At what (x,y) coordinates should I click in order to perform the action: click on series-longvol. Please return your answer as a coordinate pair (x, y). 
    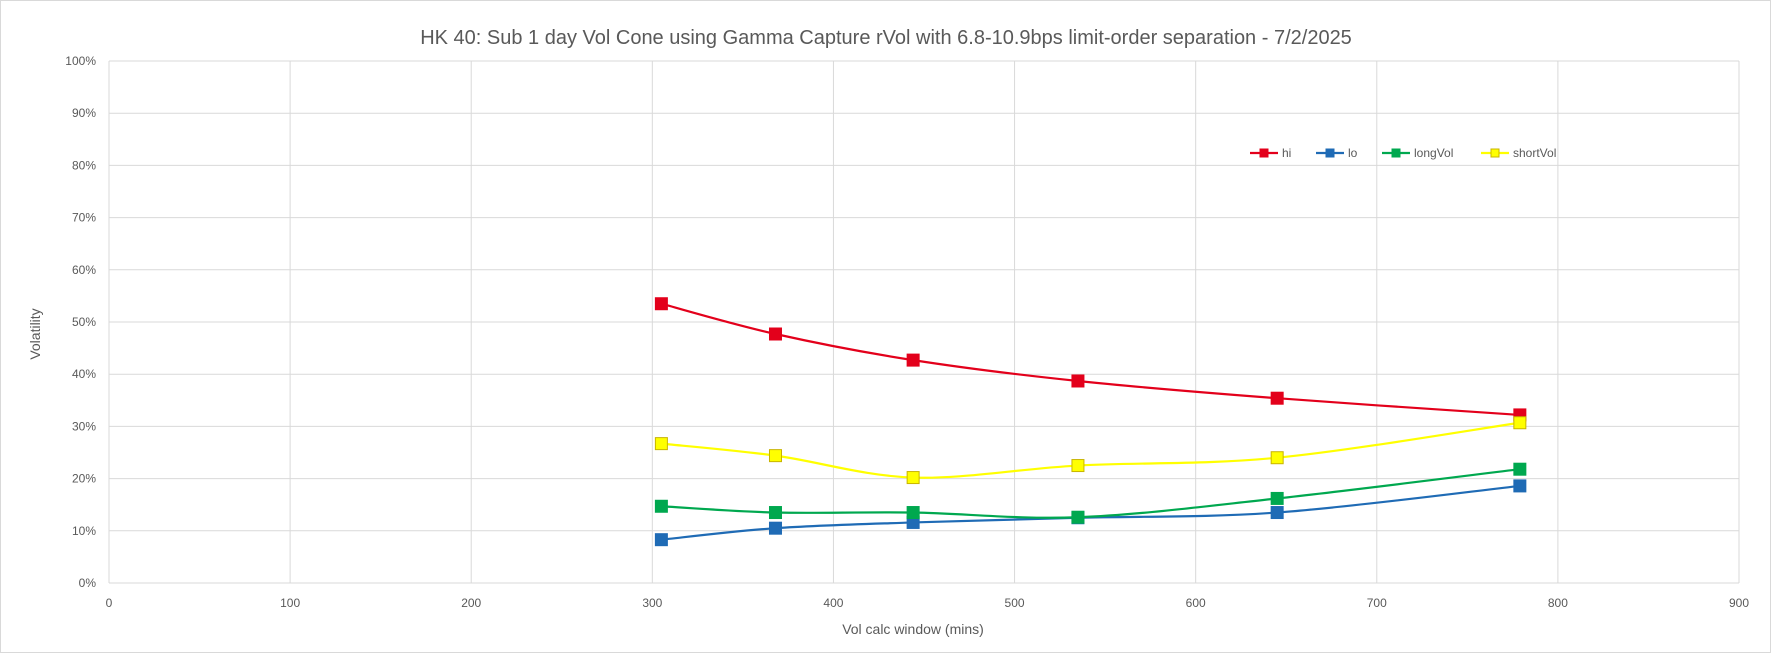
    Looking at the image, I should click on (1090, 493).